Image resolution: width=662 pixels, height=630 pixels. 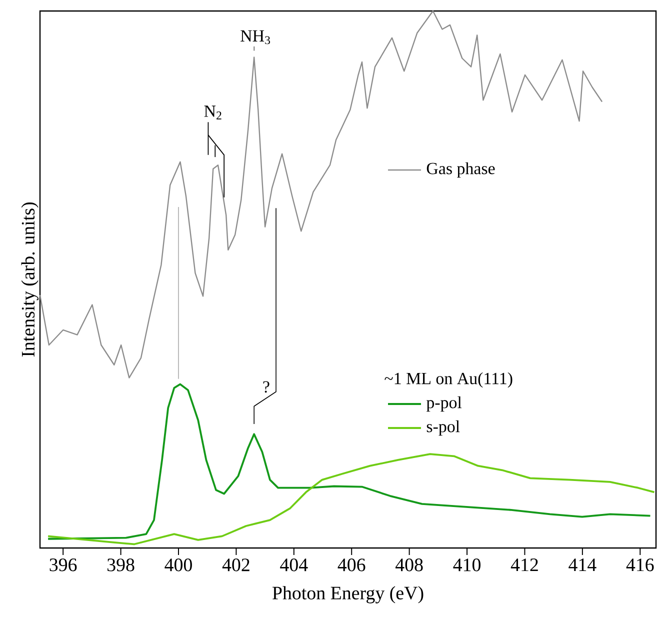 I want to click on x-axis-title: Photon Energy (eV), so click(x=348, y=595).